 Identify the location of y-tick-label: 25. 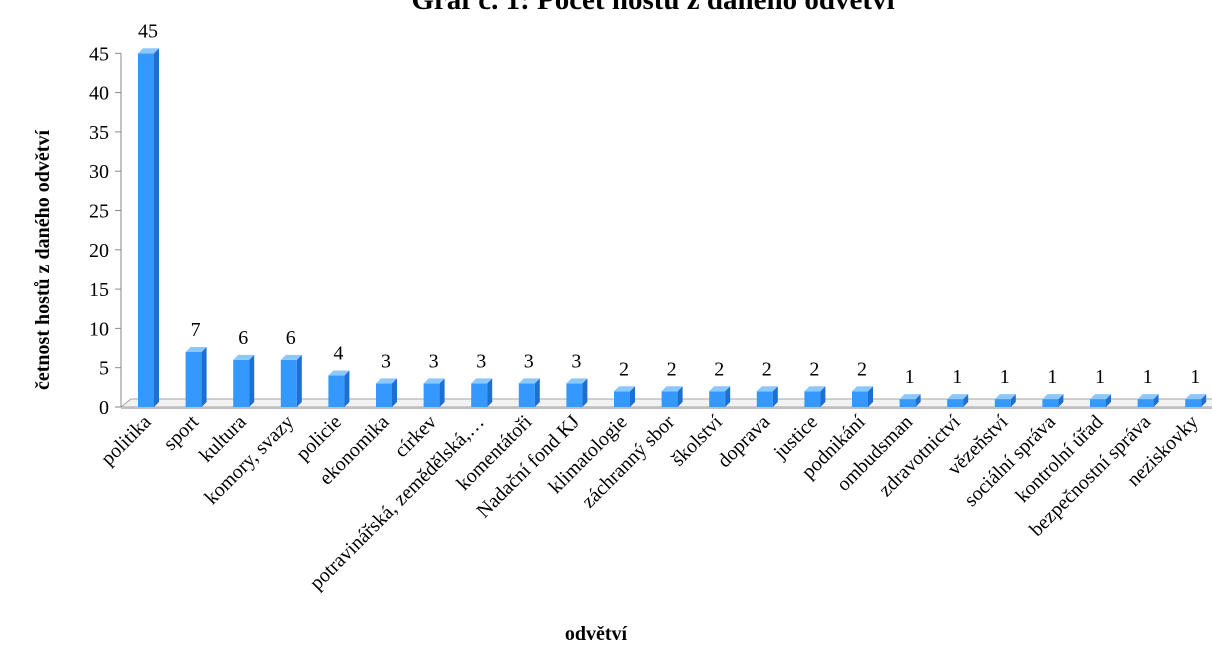
(99, 212).